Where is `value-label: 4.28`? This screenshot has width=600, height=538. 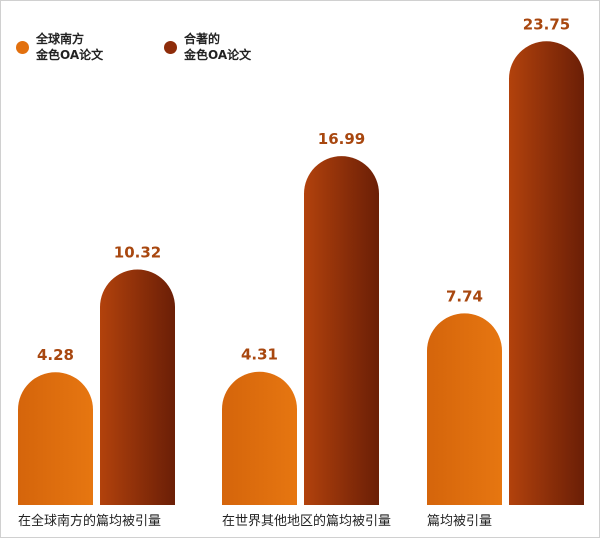 value-label: 4.28 is located at coordinates (55, 355).